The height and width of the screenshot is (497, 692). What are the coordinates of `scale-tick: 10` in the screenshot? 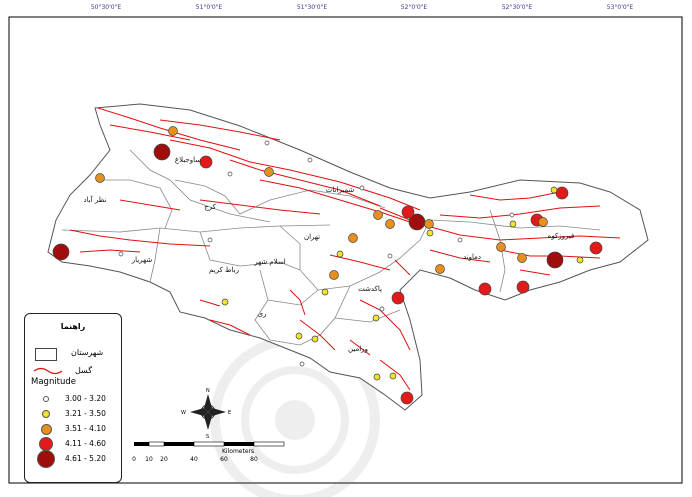 It's located at (149, 459).